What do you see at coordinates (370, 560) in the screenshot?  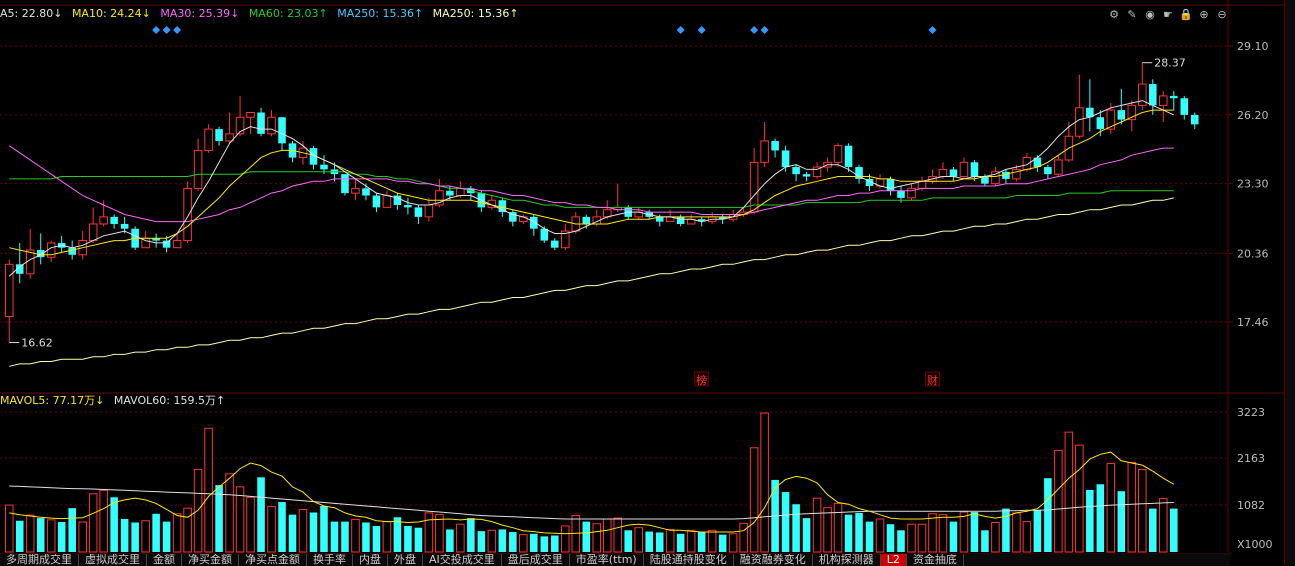 I see `indicator-tab: 内盘` at bounding box center [370, 560].